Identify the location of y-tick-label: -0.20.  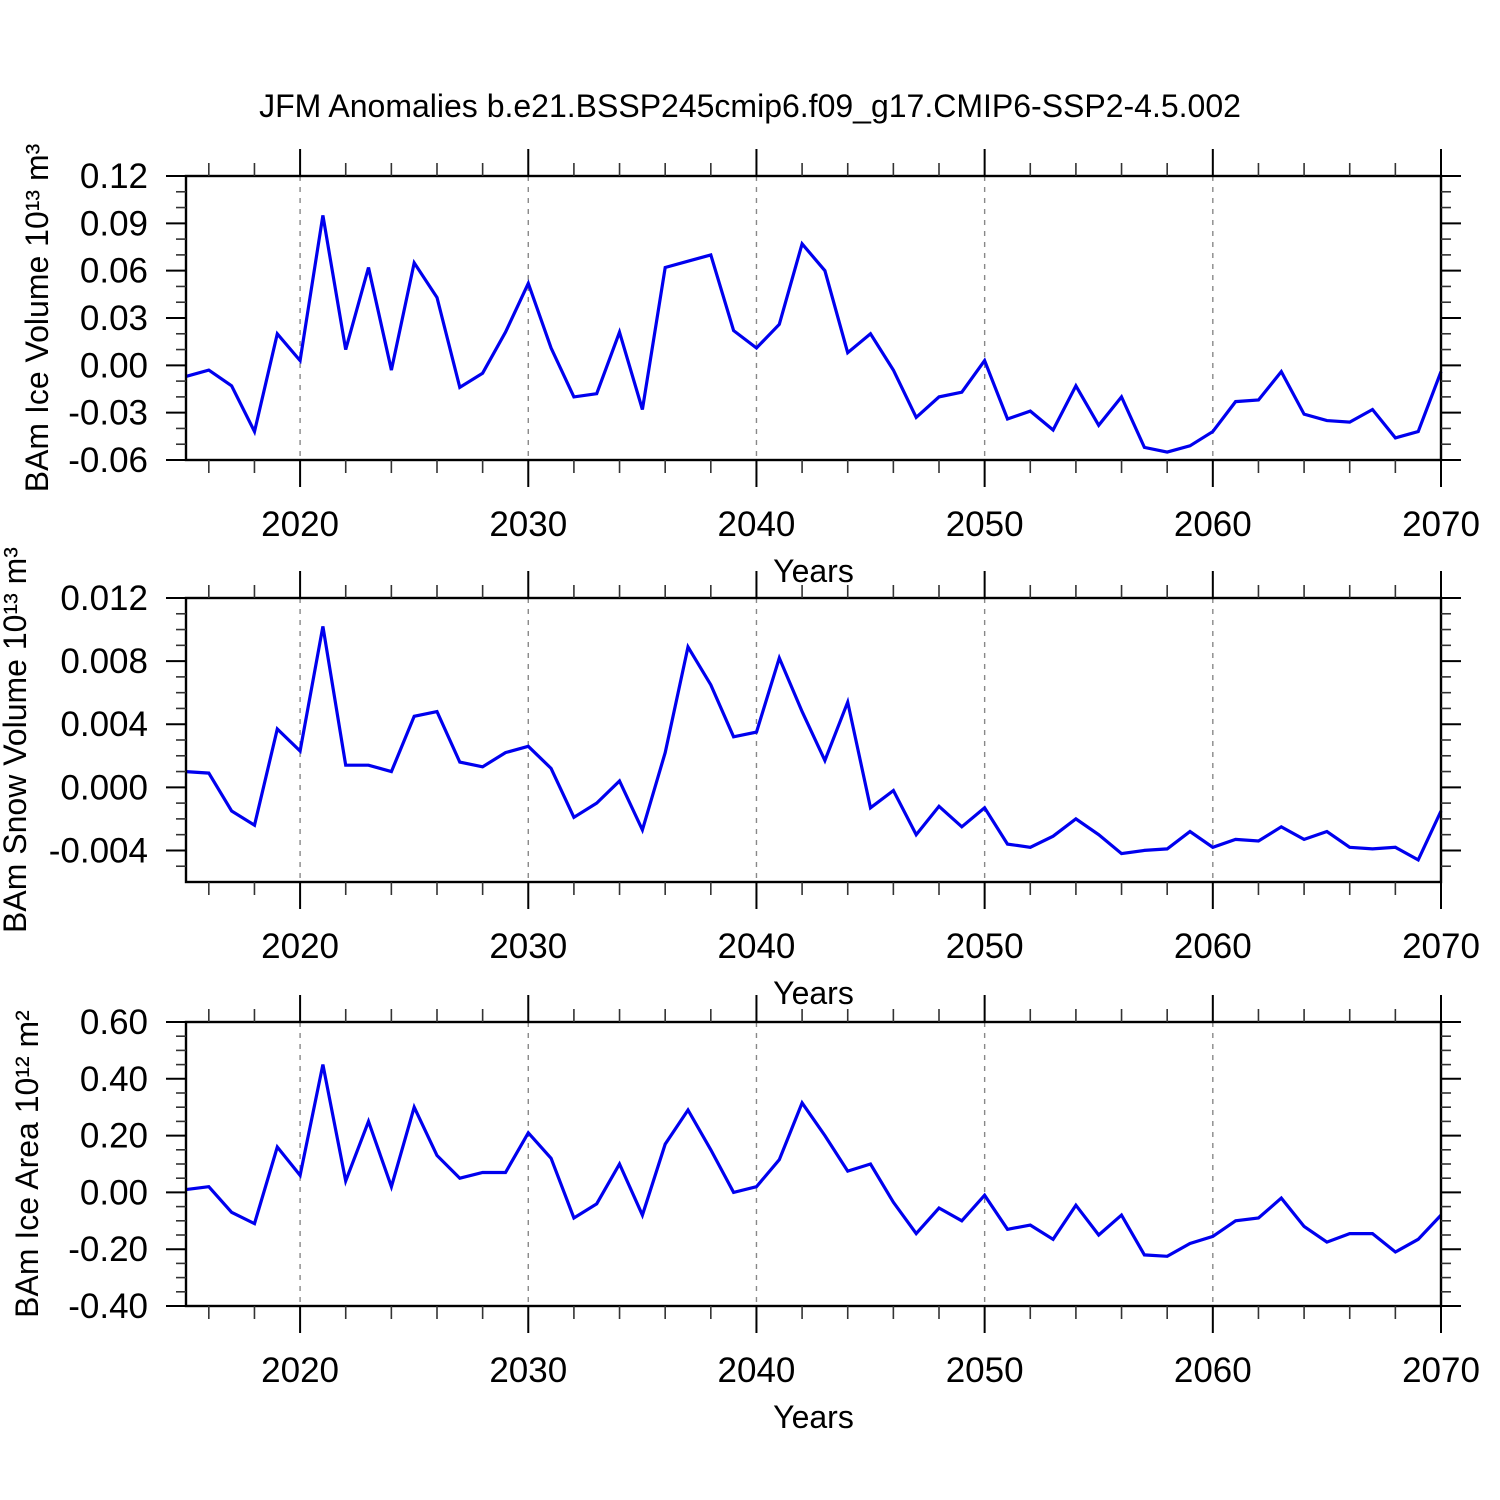
(108, 1249).